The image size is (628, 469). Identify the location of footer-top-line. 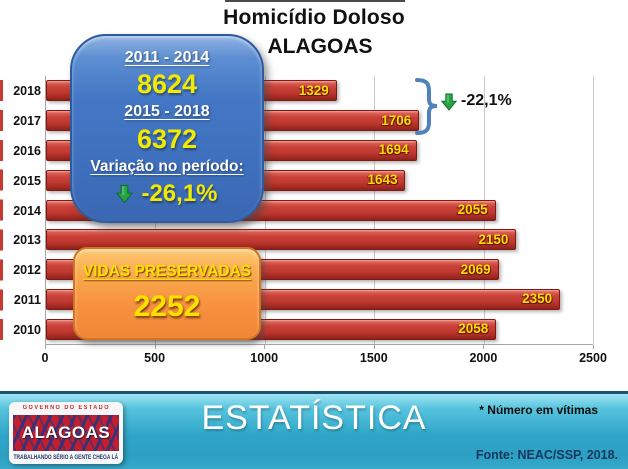
(314, 392).